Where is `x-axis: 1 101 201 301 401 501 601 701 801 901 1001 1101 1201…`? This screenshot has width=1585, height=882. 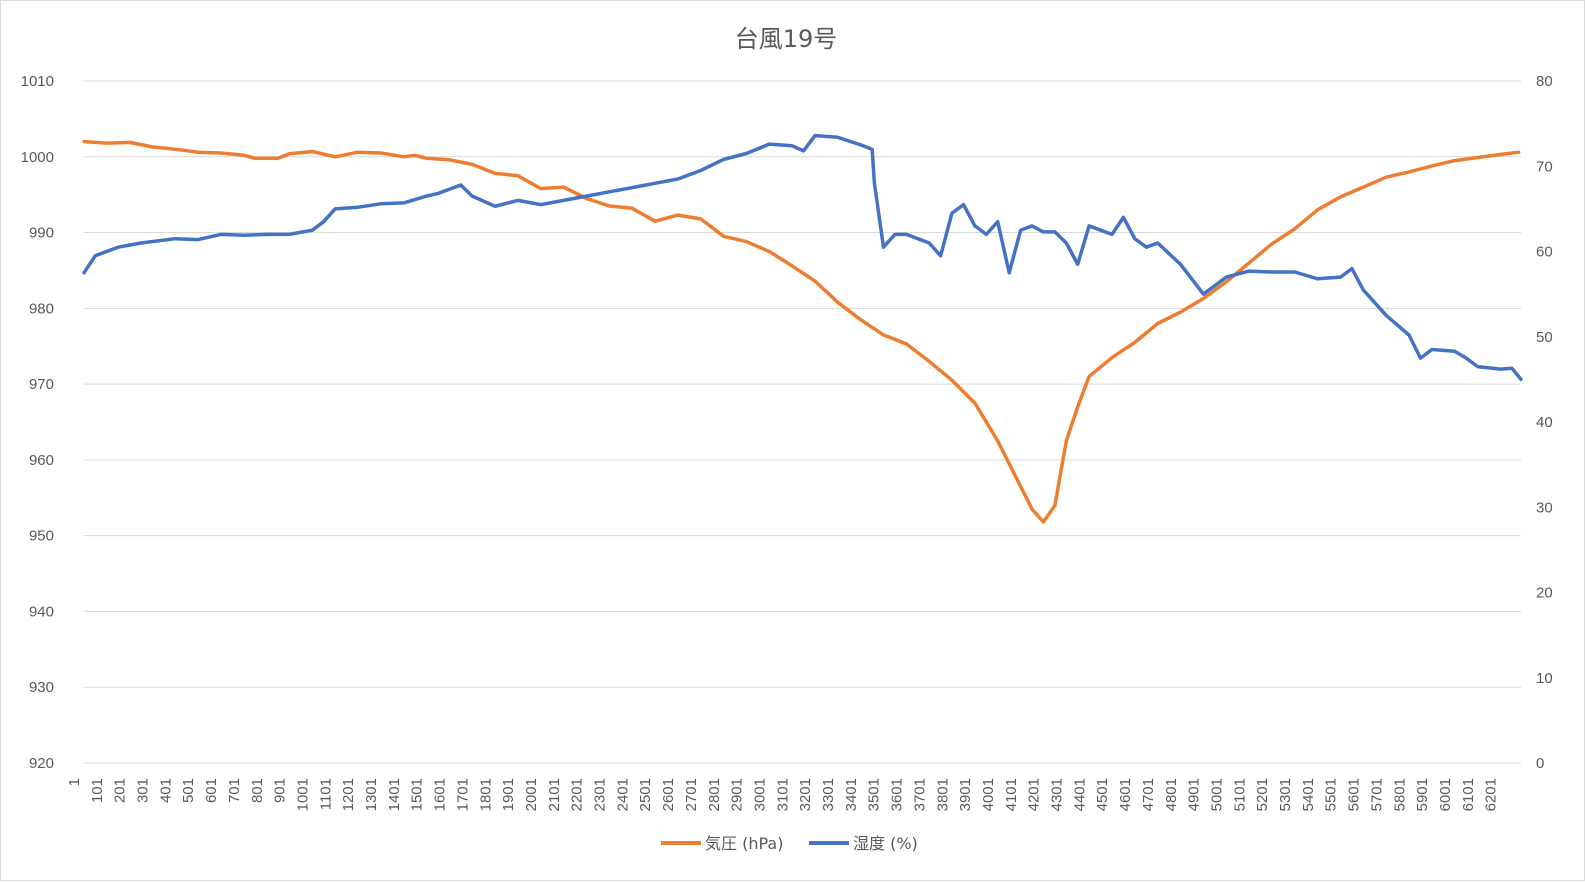 x-axis: 1 101 201 301 401 501 601 701 801 901 1001 1101 1201… is located at coordinates (783, 794).